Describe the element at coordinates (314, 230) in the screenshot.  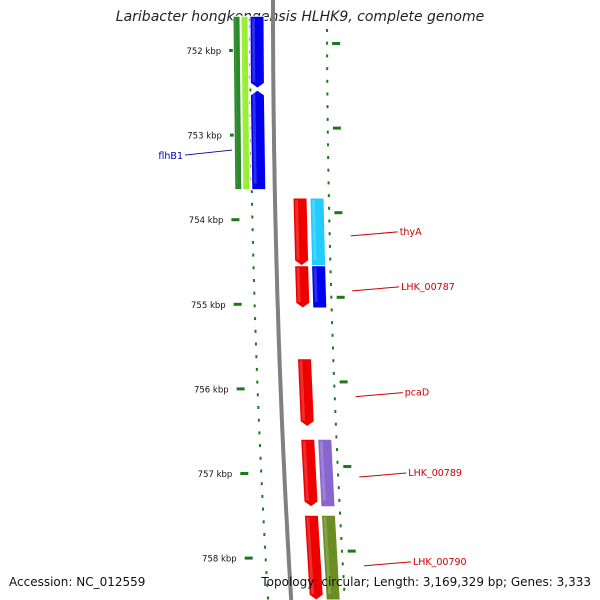
I see `gene-thyA-cog-box-shine` at that location.